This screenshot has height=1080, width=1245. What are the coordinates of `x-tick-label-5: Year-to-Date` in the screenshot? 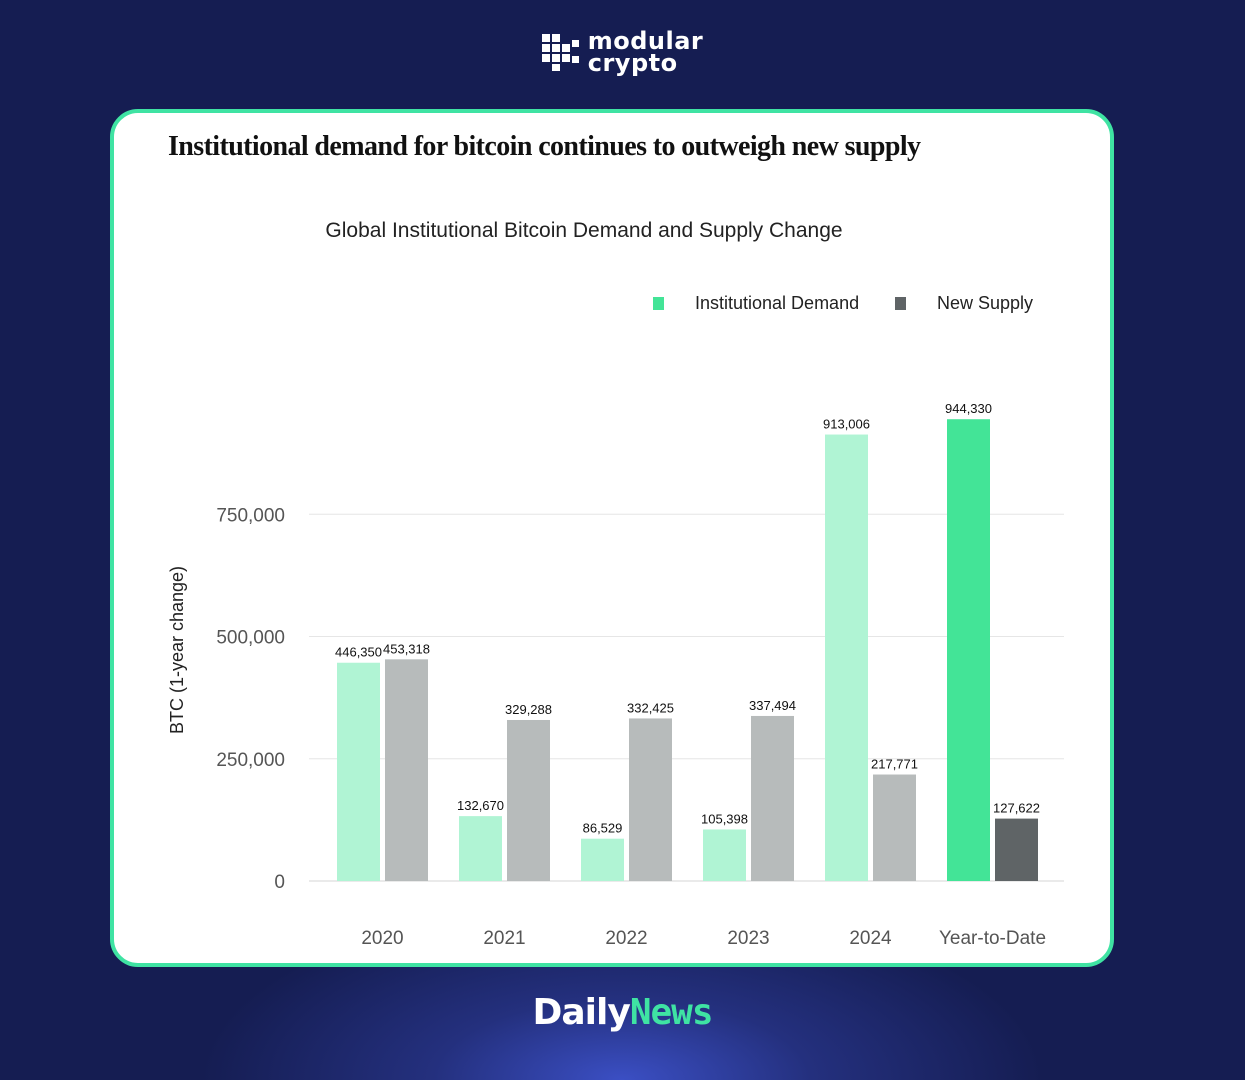 It's located at (992, 938).